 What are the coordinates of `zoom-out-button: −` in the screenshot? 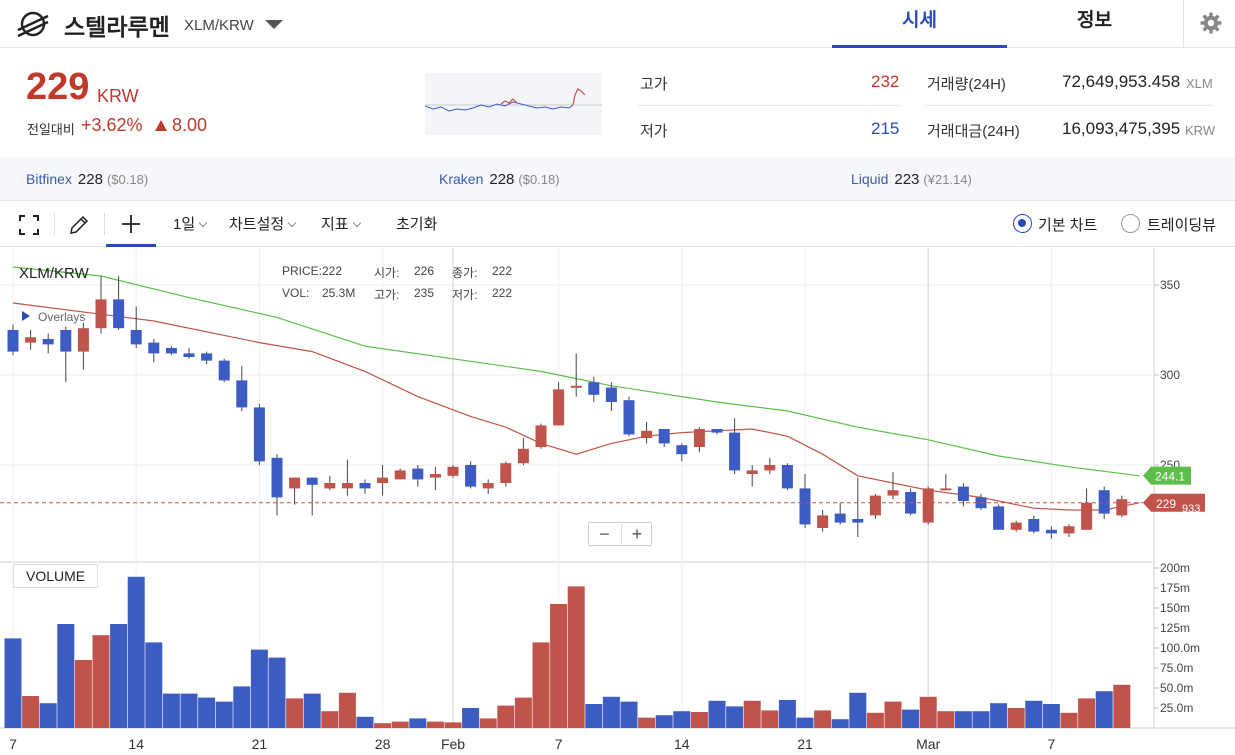 It's located at (604, 534).